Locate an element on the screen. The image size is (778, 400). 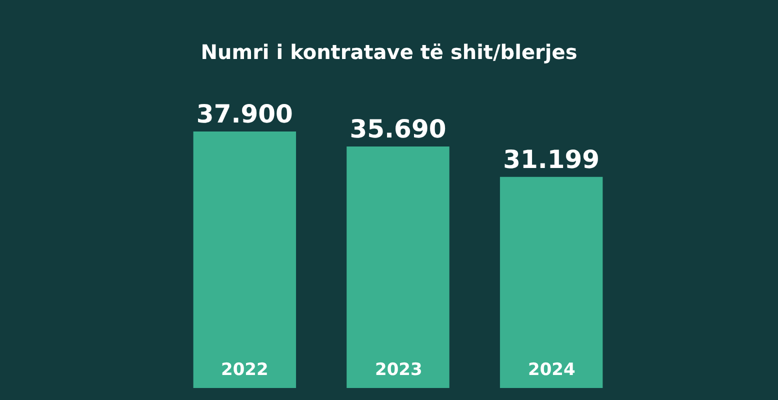
data-label: 31.199 is located at coordinates (551, 159).